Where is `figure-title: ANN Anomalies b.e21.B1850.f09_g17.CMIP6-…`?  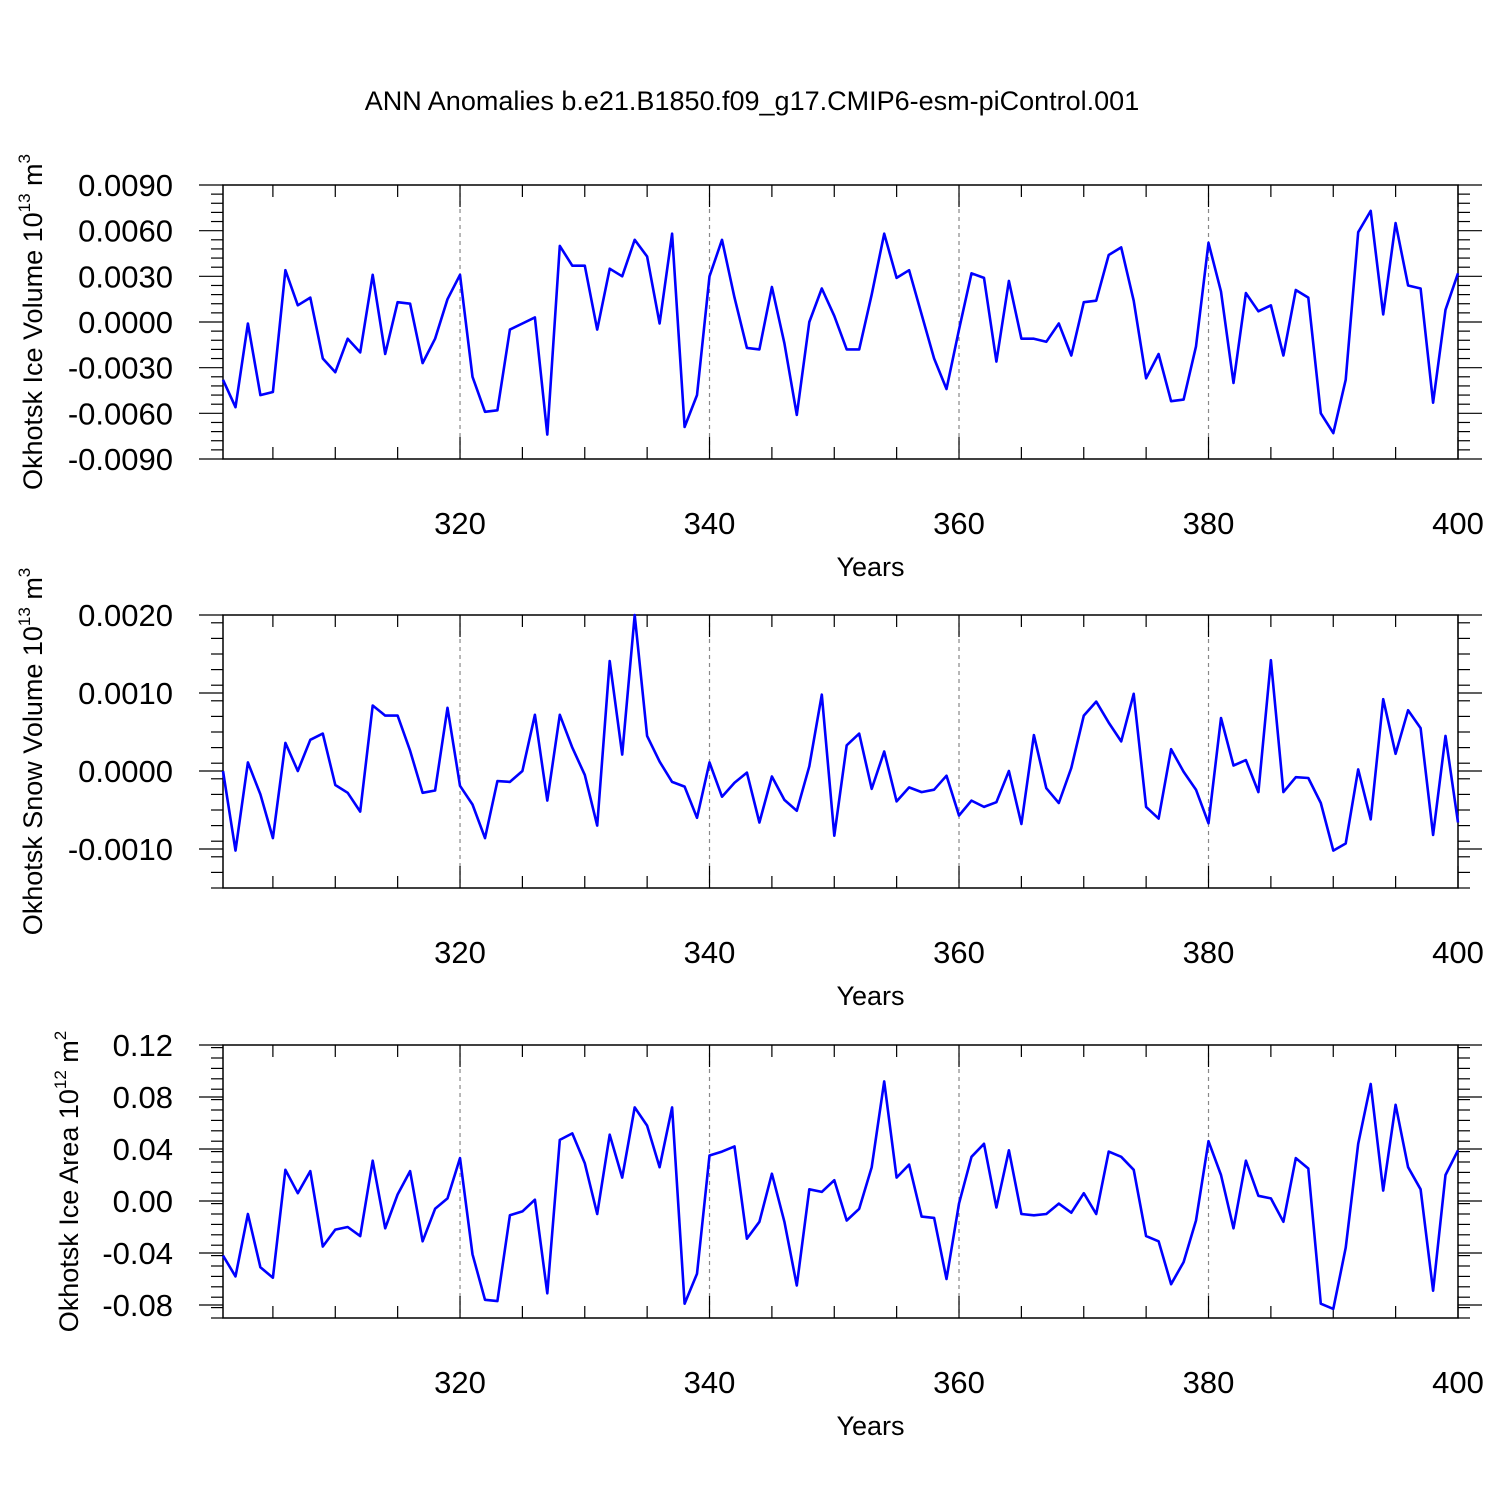 figure-title: ANN Anomalies b.e21.B1850.f09_g17.CMIP6-… is located at coordinates (752, 101).